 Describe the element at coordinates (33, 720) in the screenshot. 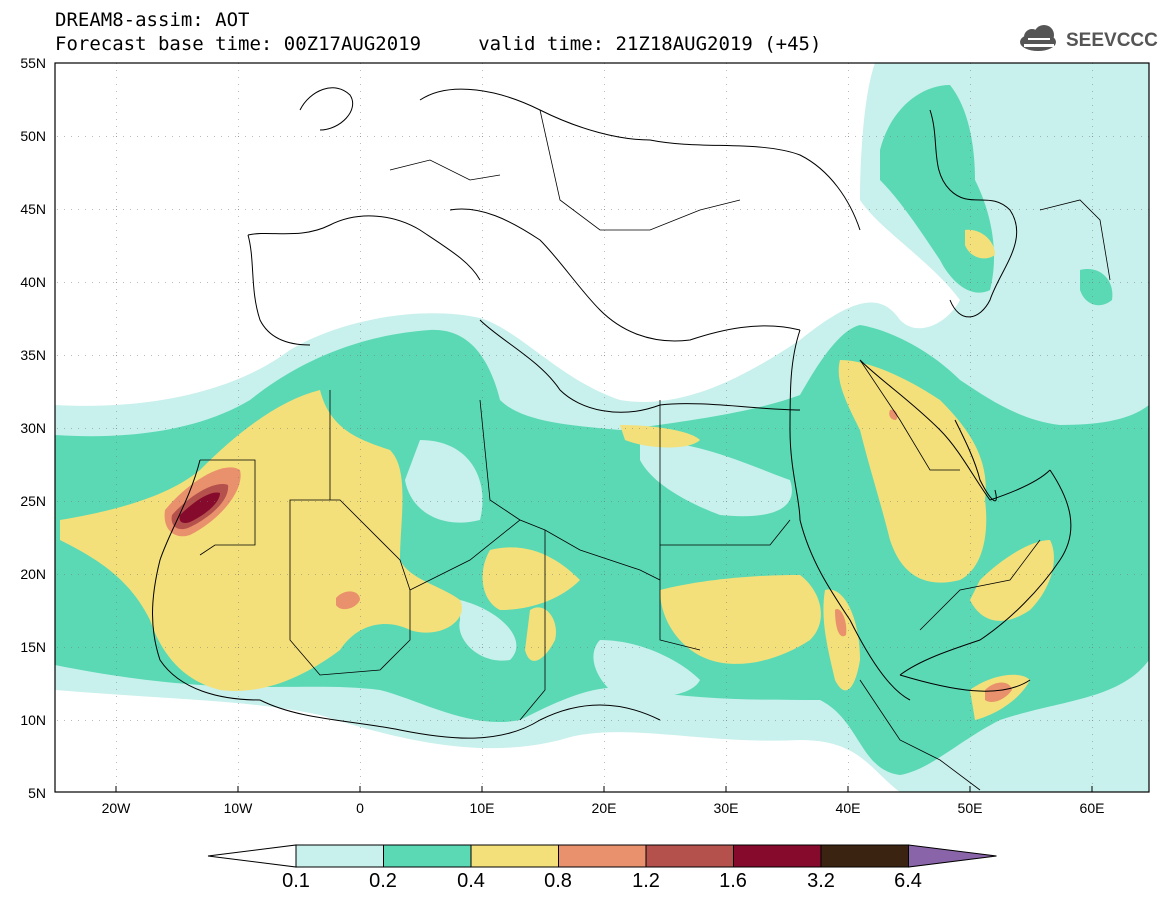

I see `lat-label: 10N` at that location.